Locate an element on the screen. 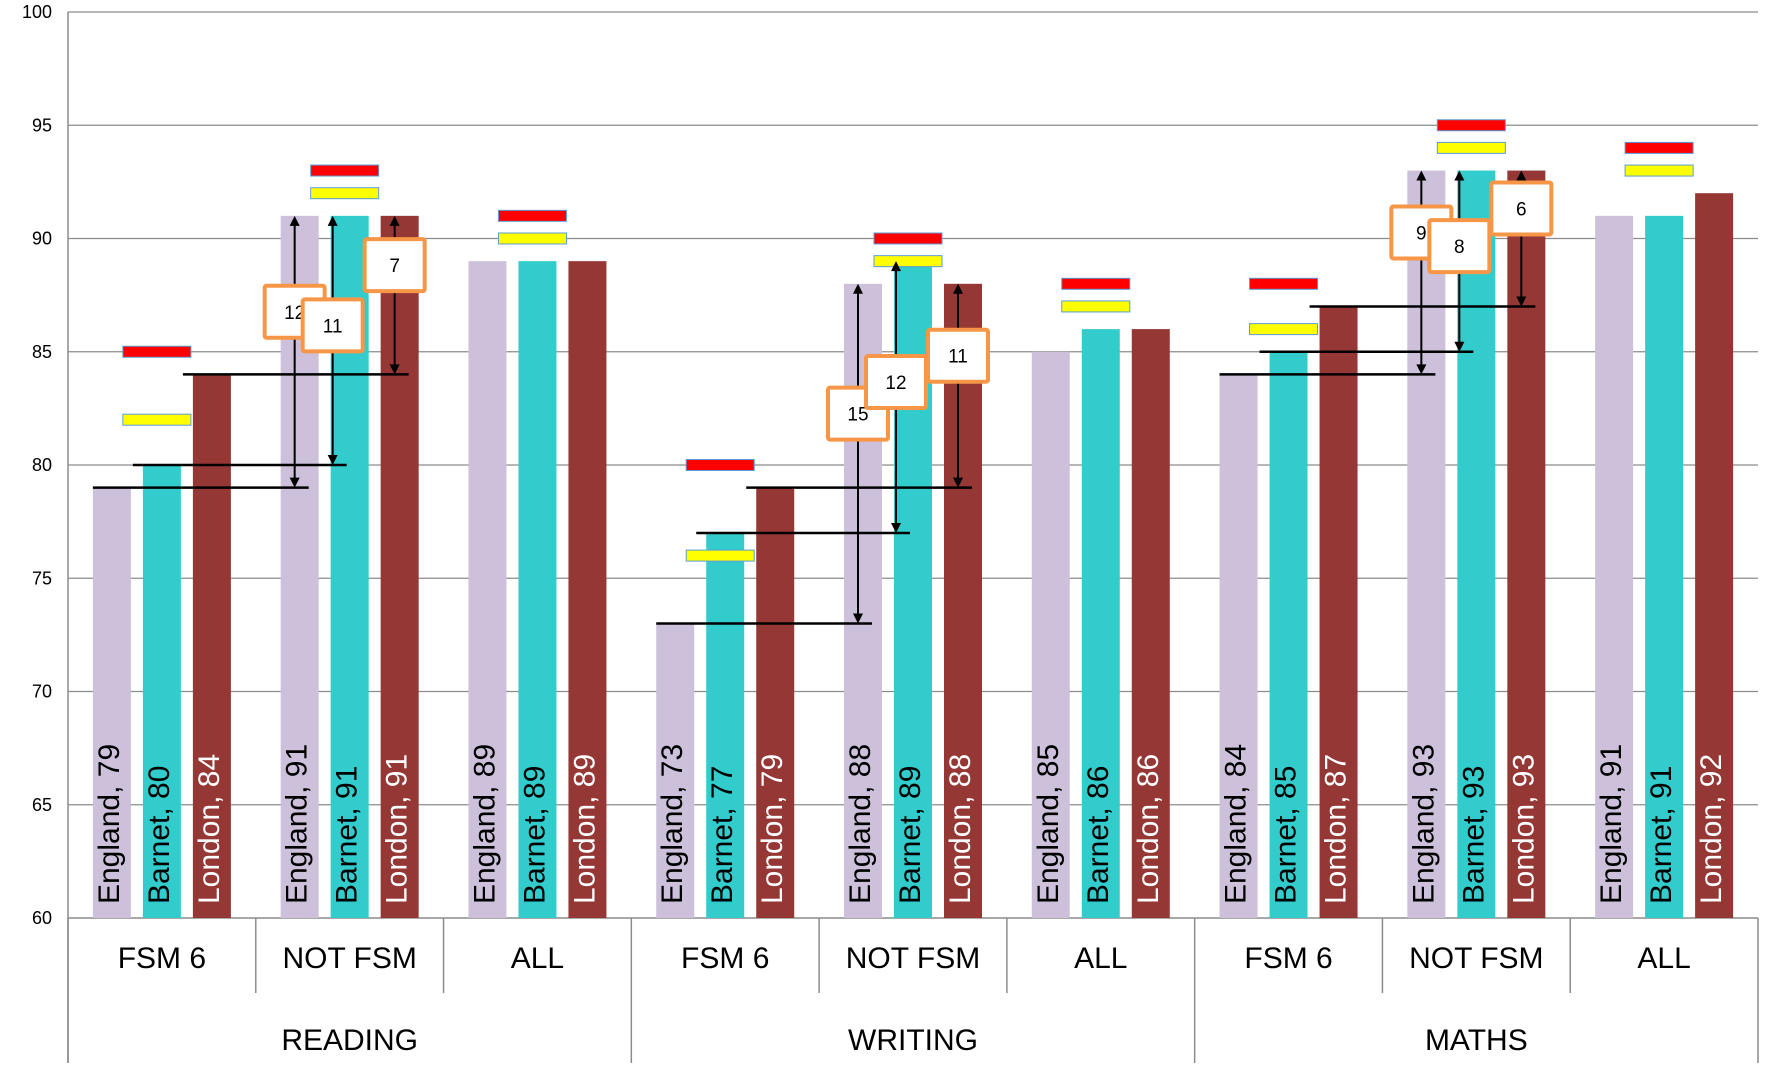 This screenshot has height=1068, width=1767. y-tick-label: 80 is located at coordinates (42, 465).